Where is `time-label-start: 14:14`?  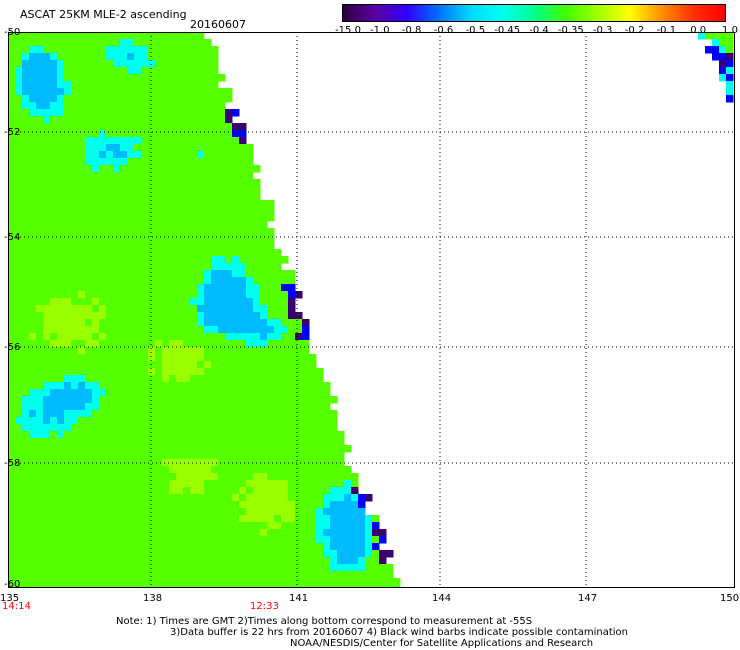 time-label-start: 14:14 is located at coordinates (16, 606).